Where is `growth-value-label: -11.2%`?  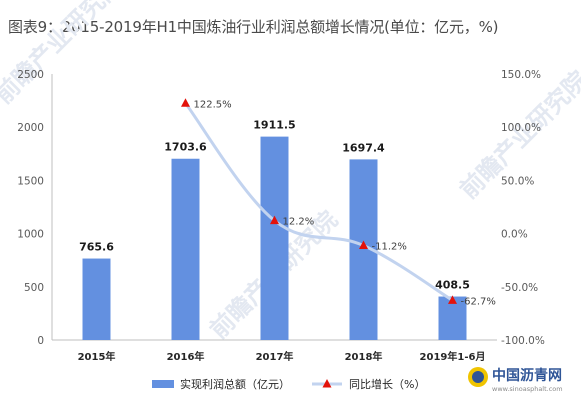
growth-value-label: -11.2% is located at coordinates (389, 247).